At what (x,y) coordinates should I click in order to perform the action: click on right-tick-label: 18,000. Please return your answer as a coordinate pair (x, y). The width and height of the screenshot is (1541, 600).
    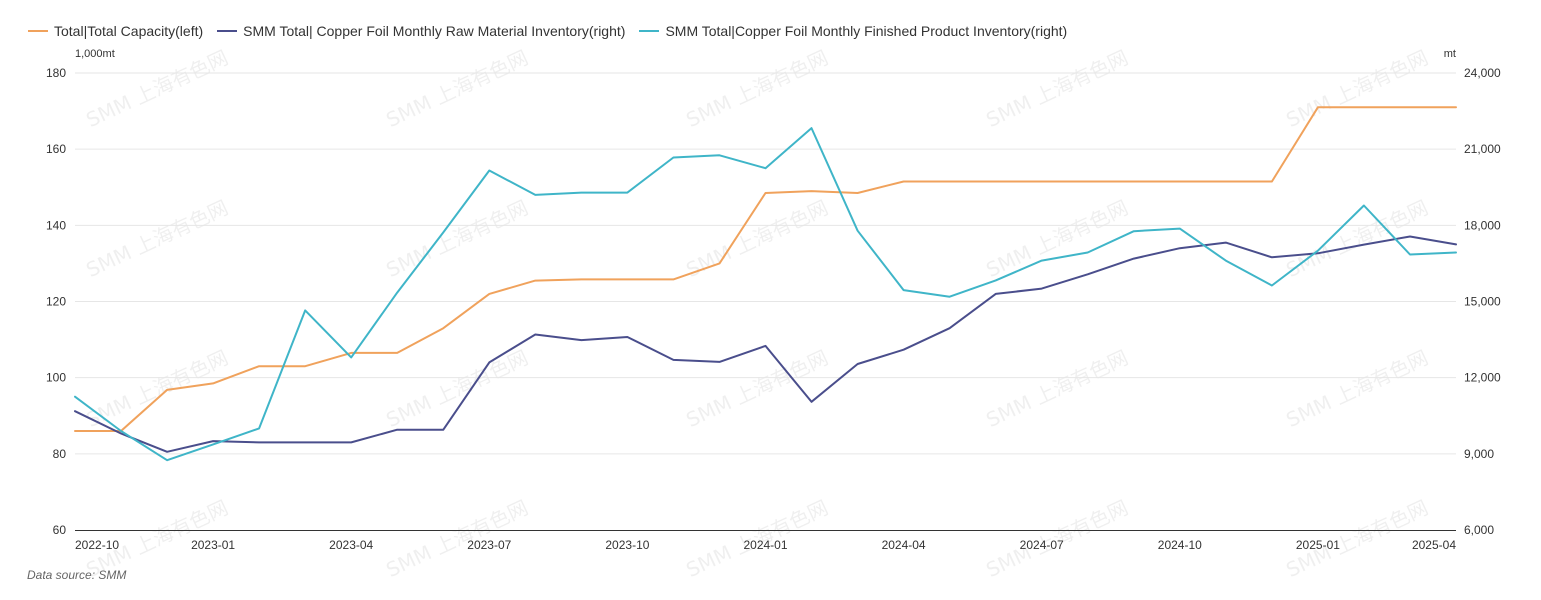
    Looking at the image, I should click on (1482, 225).